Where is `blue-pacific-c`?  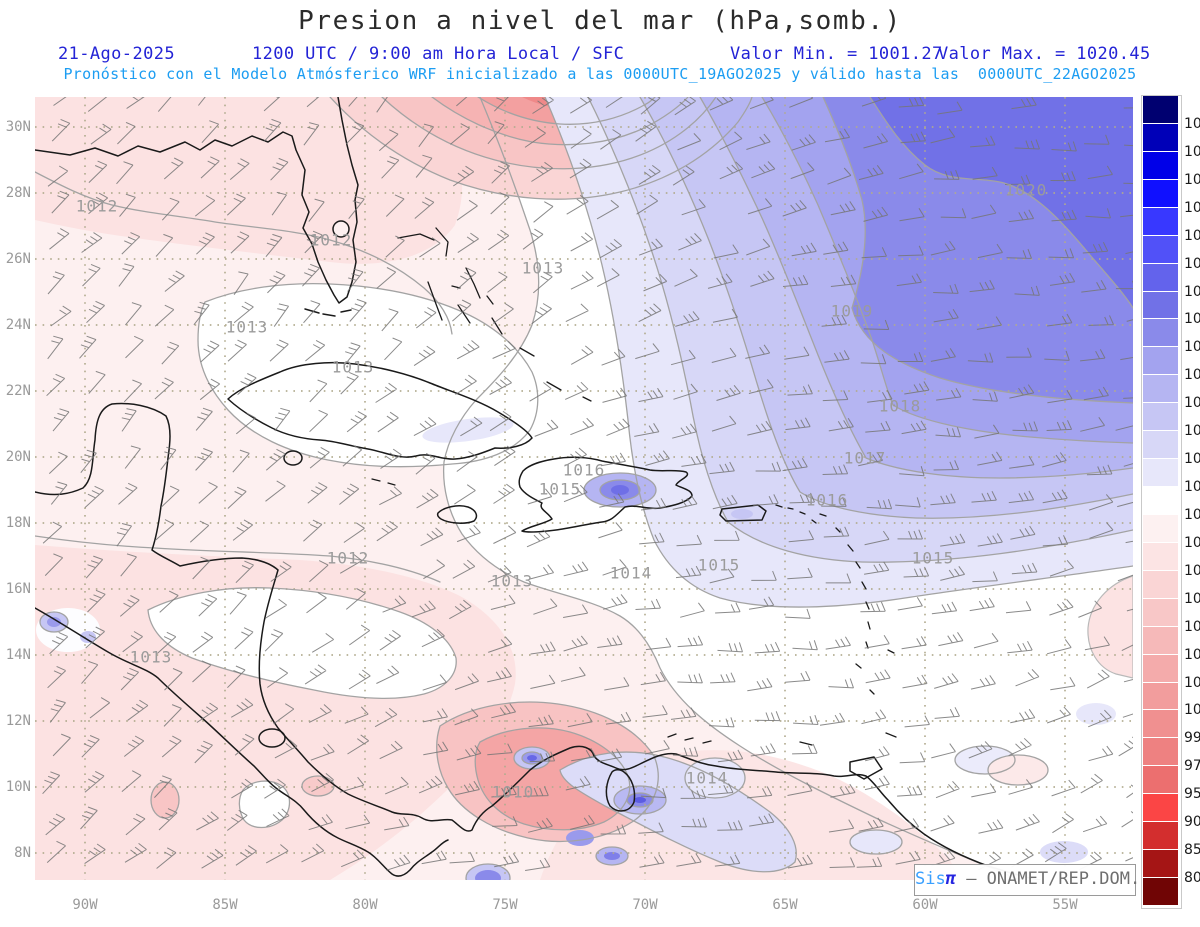
blue-pacific-c is located at coordinates (88, 637).